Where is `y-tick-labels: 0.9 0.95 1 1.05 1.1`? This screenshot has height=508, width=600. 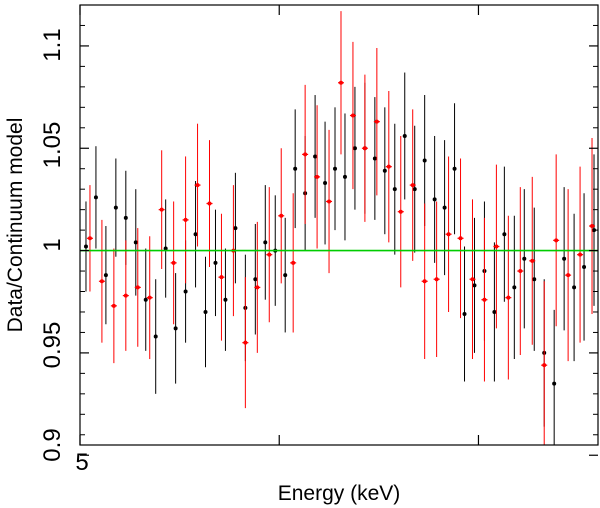 y-tick-labels: 0.9 0.95 1 1.05 1.1 is located at coordinates (52, 244).